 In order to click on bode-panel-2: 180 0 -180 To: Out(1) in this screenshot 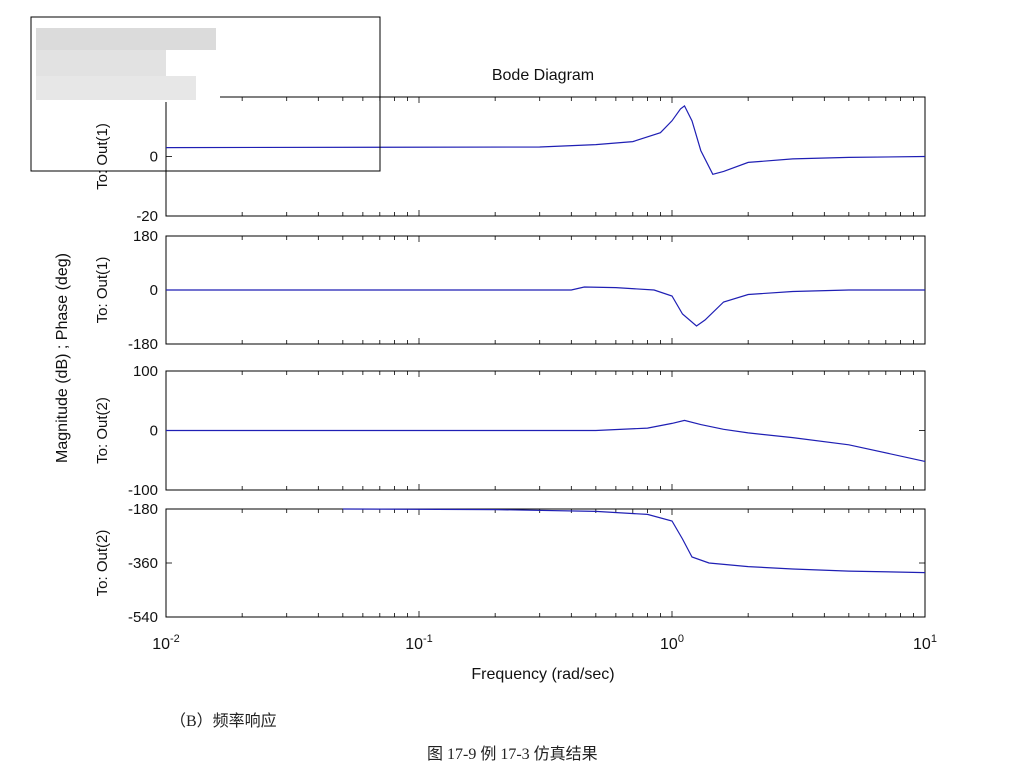, I will do `click(510, 290)`.